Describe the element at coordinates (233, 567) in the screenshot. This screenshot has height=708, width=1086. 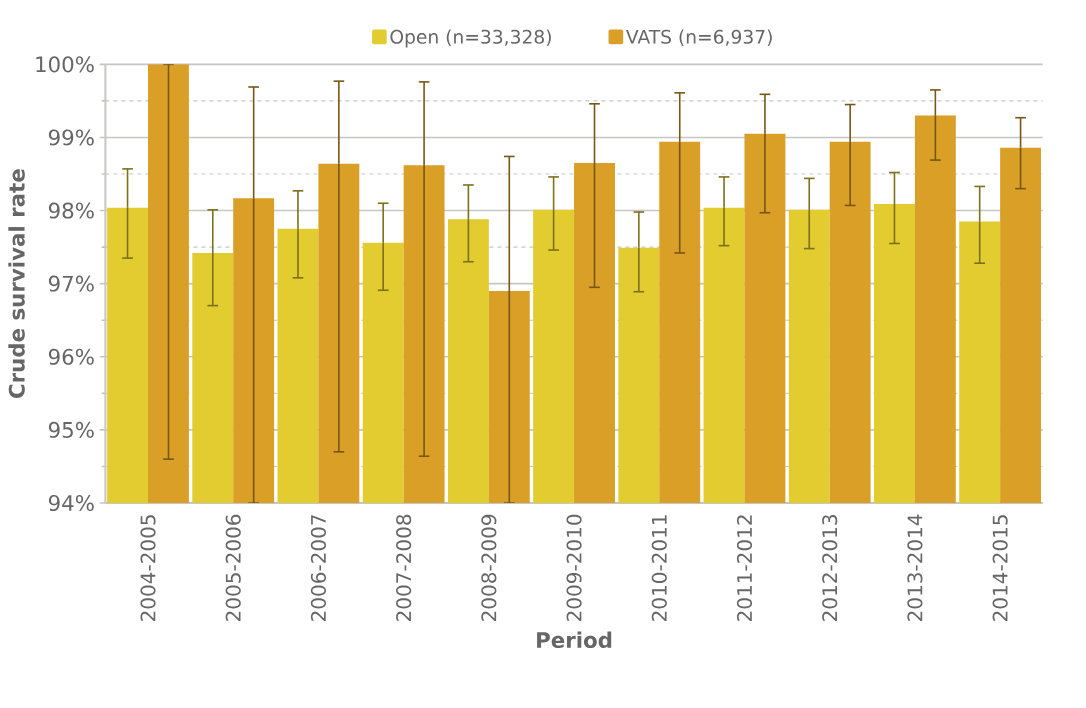
I see `x-tick-label: 2005-2006` at that location.